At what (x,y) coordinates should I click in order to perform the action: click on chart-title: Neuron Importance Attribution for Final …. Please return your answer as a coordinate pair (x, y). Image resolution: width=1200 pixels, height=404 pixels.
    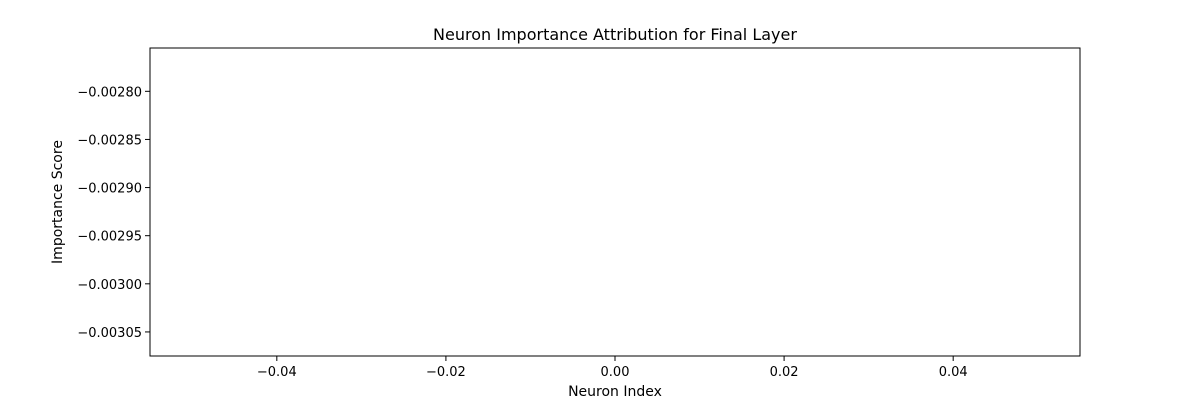
    Looking at the image, I should click on (615, 34).